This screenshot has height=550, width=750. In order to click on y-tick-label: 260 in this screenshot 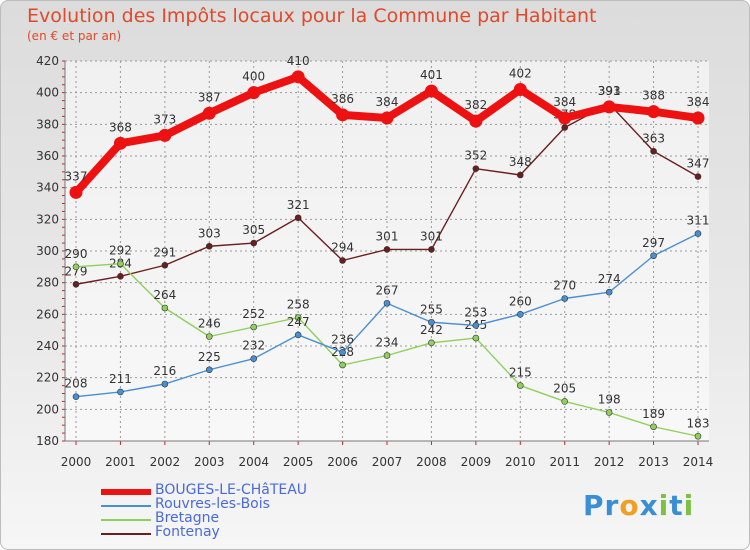, I will do `click(47, 314)`.